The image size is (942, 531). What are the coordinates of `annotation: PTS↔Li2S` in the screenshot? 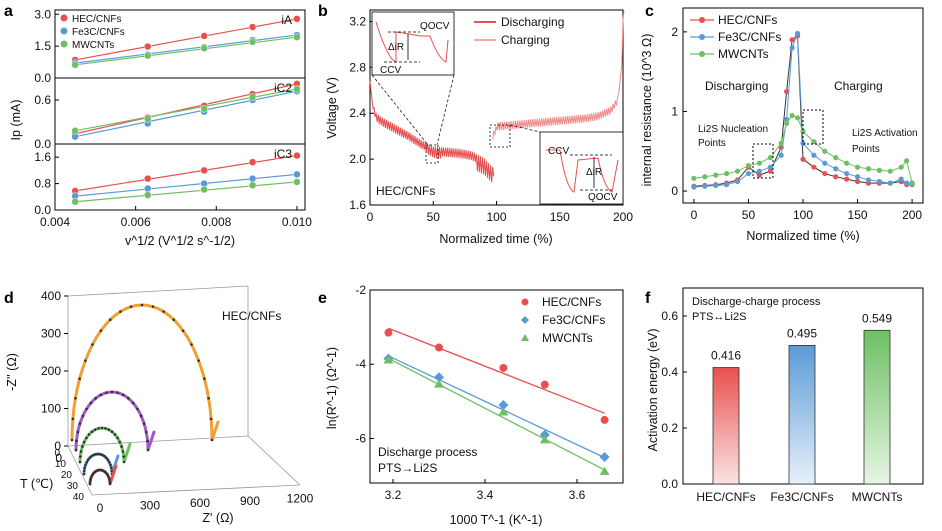 It's located at (719, 317).